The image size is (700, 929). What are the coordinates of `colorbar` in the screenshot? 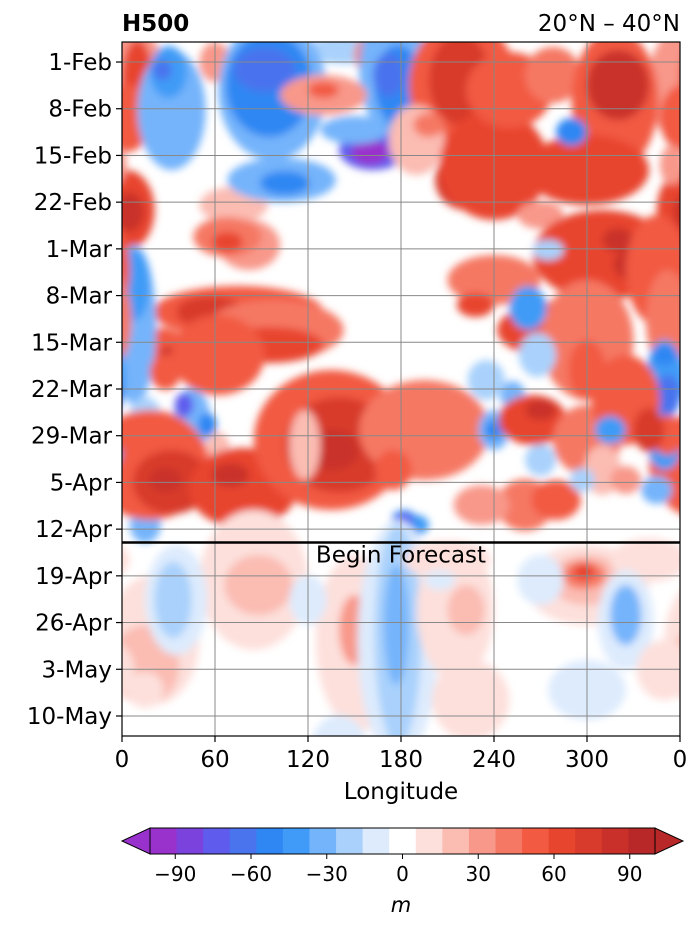 It's located at (402, 841).